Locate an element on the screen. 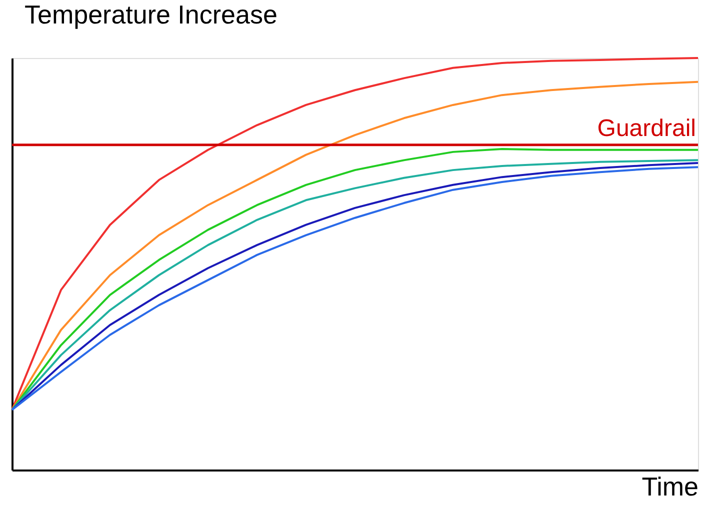 The width and height of the screenshot is (704, 505). ref-line-label: Guardrail is located at coordinates (646, 128).